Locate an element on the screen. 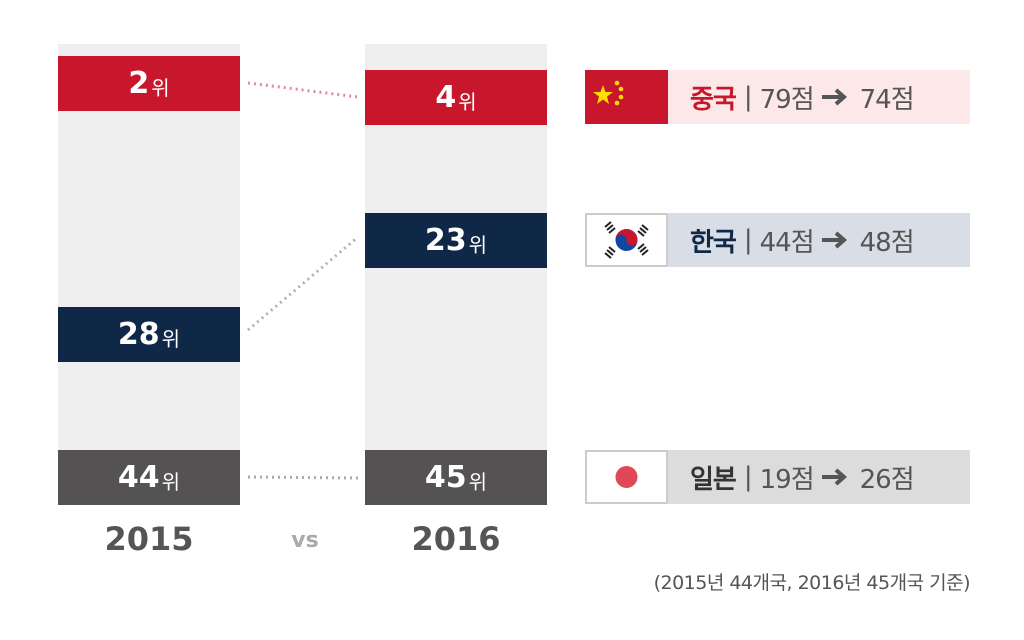 This screenshot has height=640, width=1024. score: 44점 is located at coordinates (787, 242).